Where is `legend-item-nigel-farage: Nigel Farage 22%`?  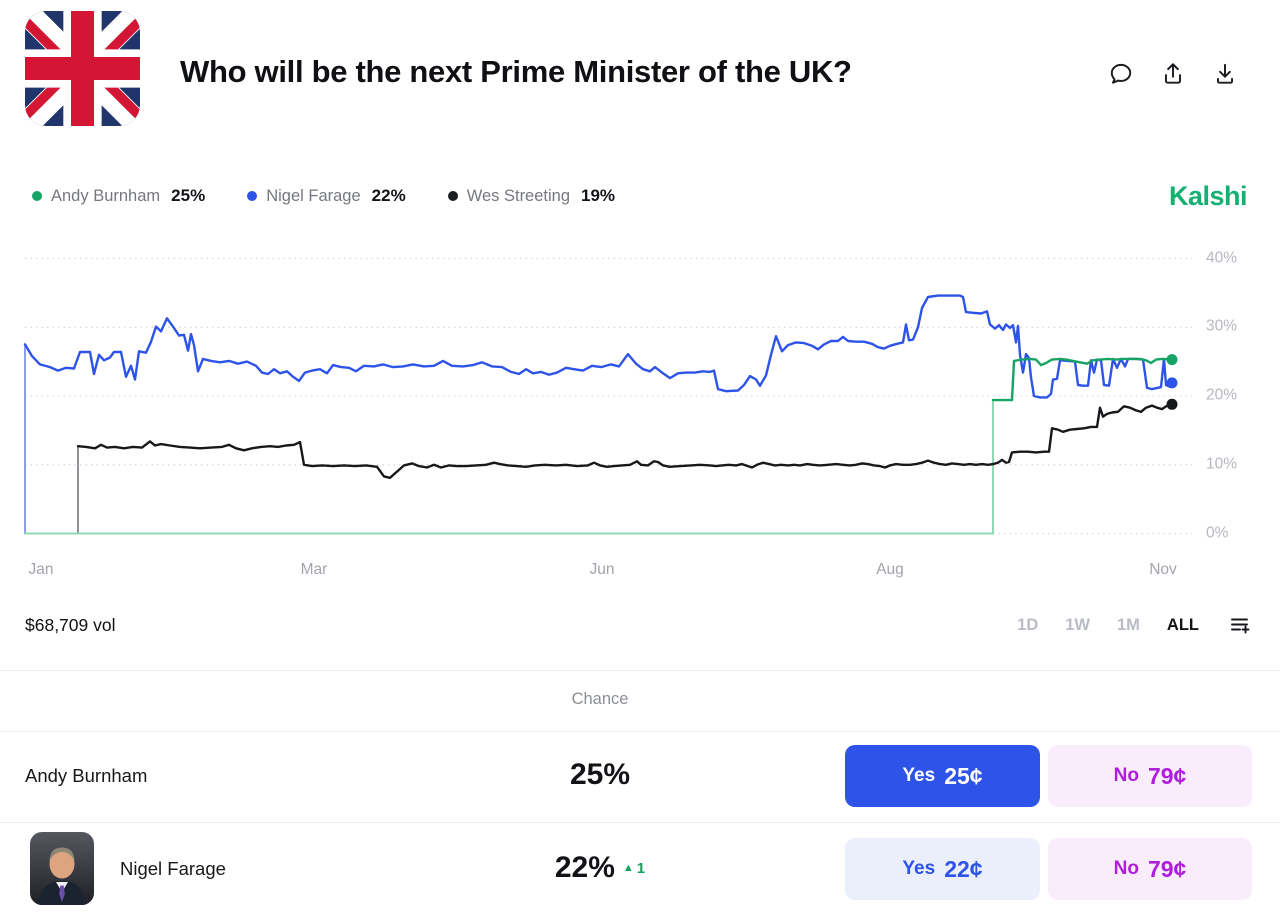 legend-item-nigel-farage: Nigel Farage 22% is located at coordinates (326, 196).